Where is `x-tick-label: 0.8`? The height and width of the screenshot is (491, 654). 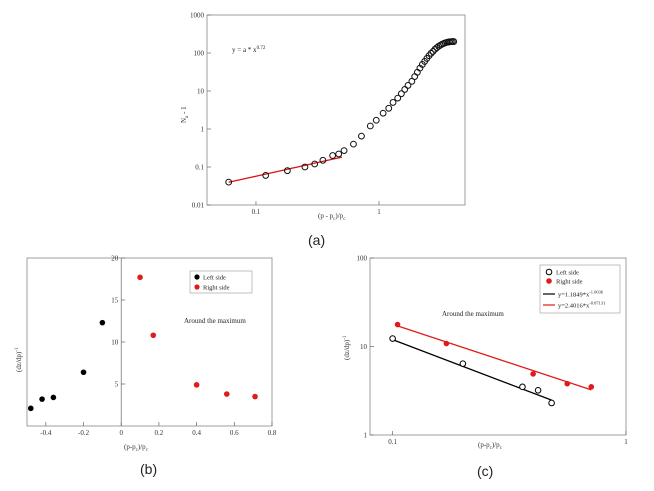 x-tick-label: 0.8 is located at coordinates (272, 433).